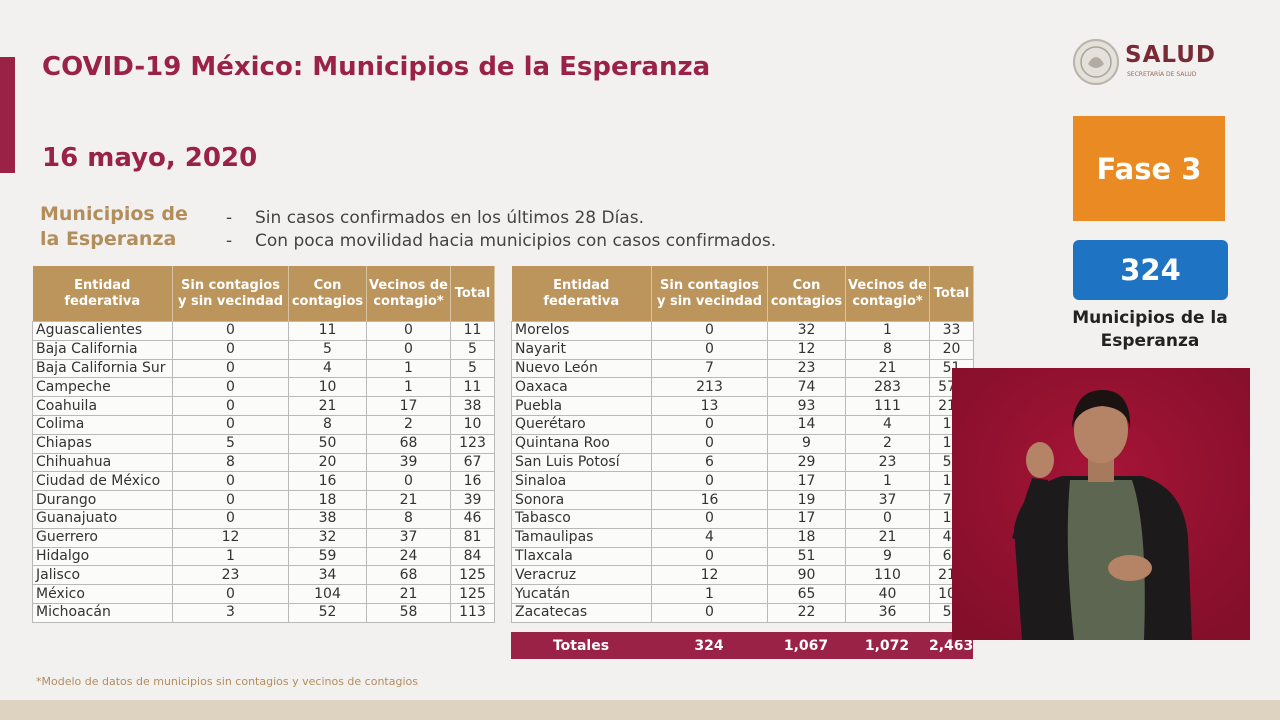 The image size is (1280, 720). What do you see at coordinates (581, 331) in the screenshot?
I see `state-name: Morelos` at bounding box center [581, 331].